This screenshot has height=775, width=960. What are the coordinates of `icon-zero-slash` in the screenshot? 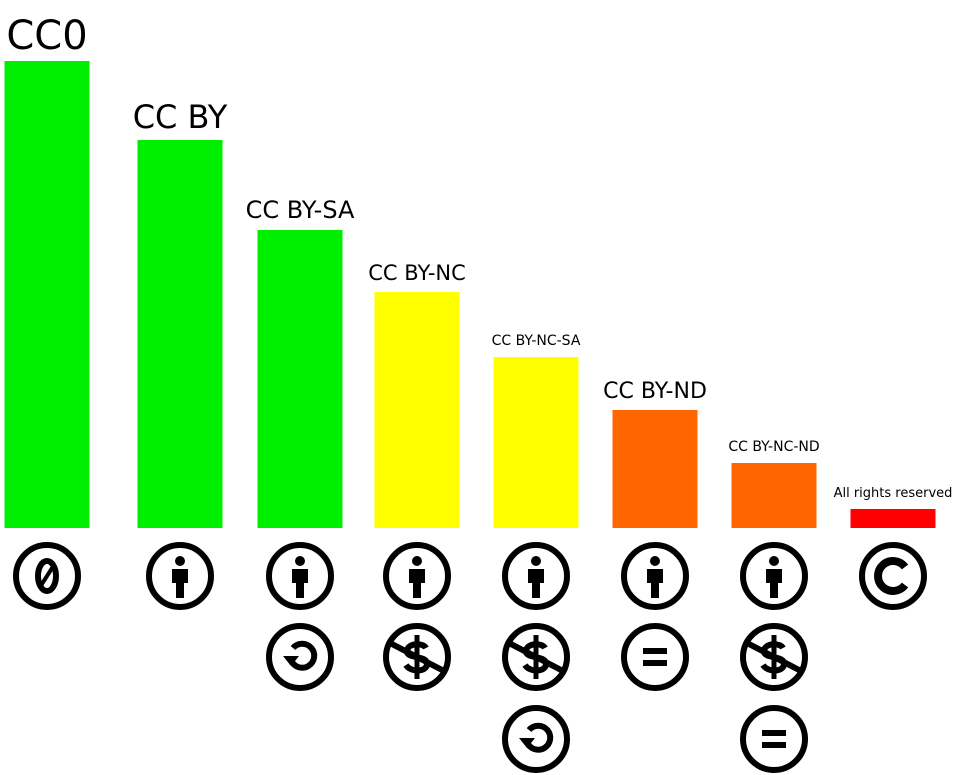 It's located at (47, 576).